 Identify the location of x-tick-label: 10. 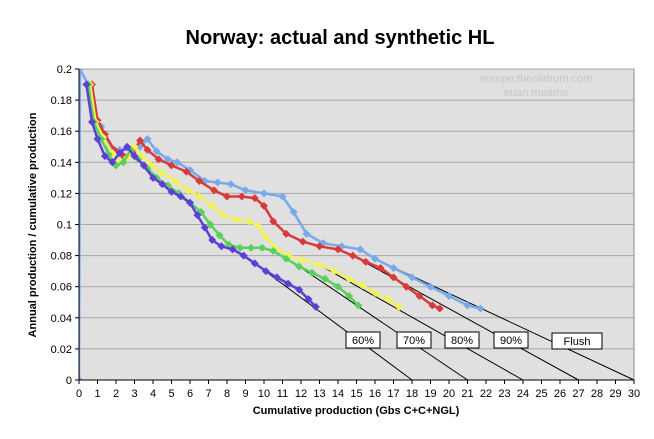
(264, 394).